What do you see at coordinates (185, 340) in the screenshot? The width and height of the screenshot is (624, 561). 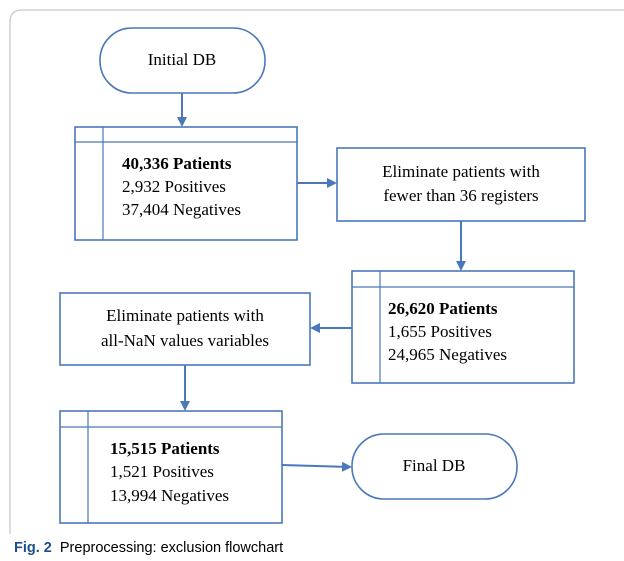 I see `node-line: all-NaN values variables` at bounding box center [185, 340].